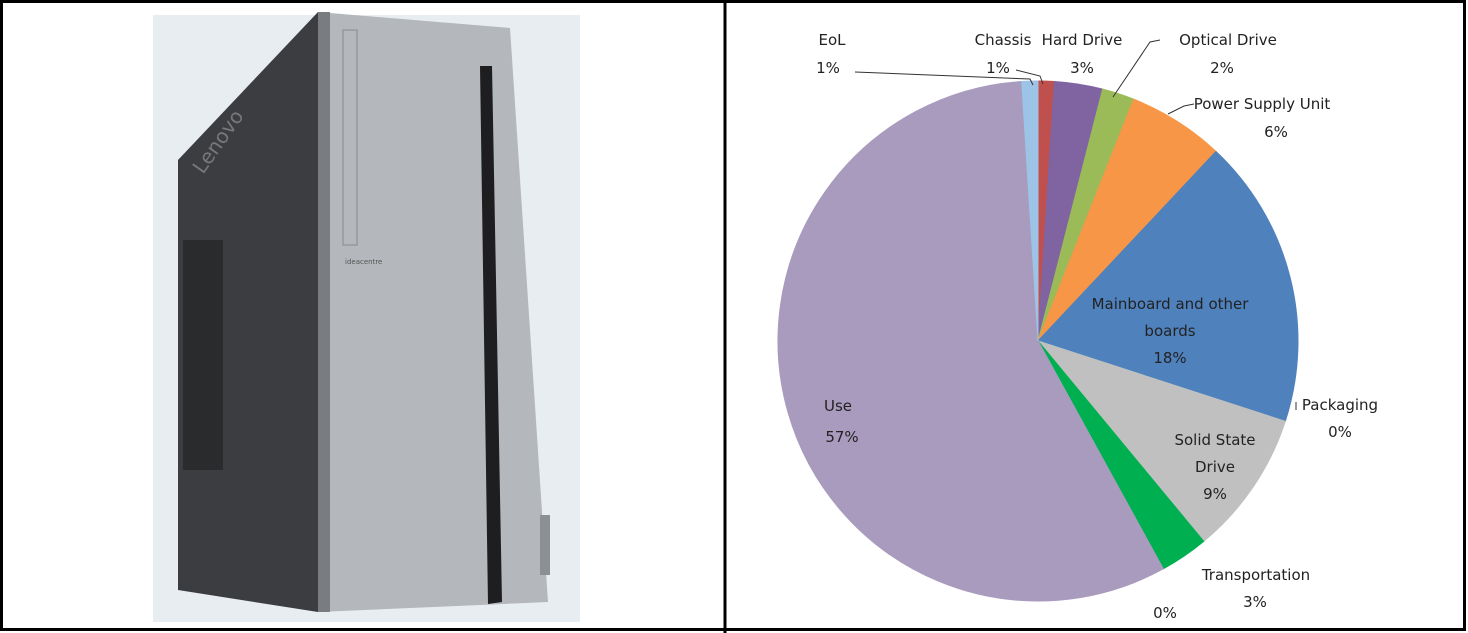 This screenshot has height=633, width=1468. Describe the element at coordinates (842, 437) in the screenshot. I see `slice-value: 57%` at that location.